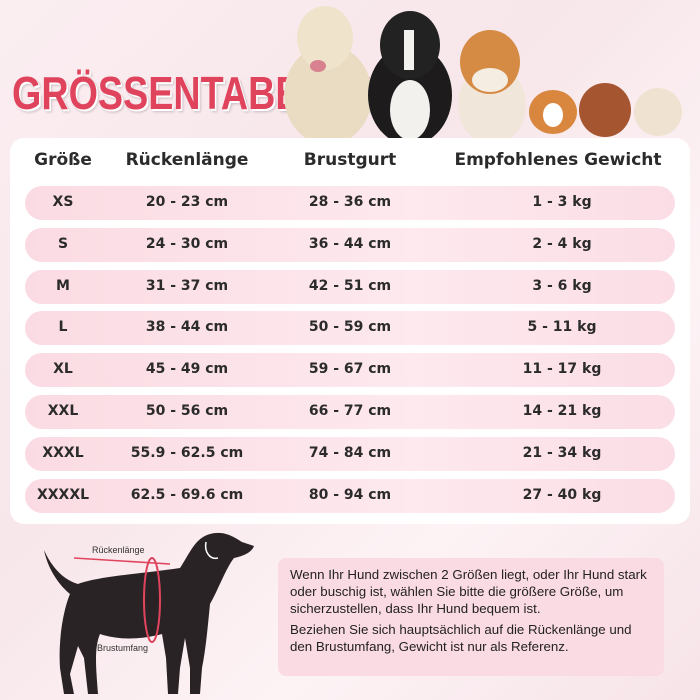  I want to click on table-row: L 38 - 44 cm 50 - 59 cm 5 - 11 kg, so click(350, 328).